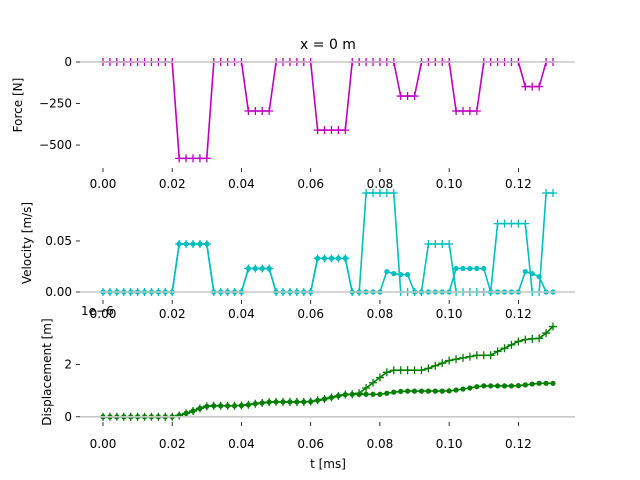  Describe the element at coordinates (328, 110) in the screenshot. I see `force-series-0-line` at that location.